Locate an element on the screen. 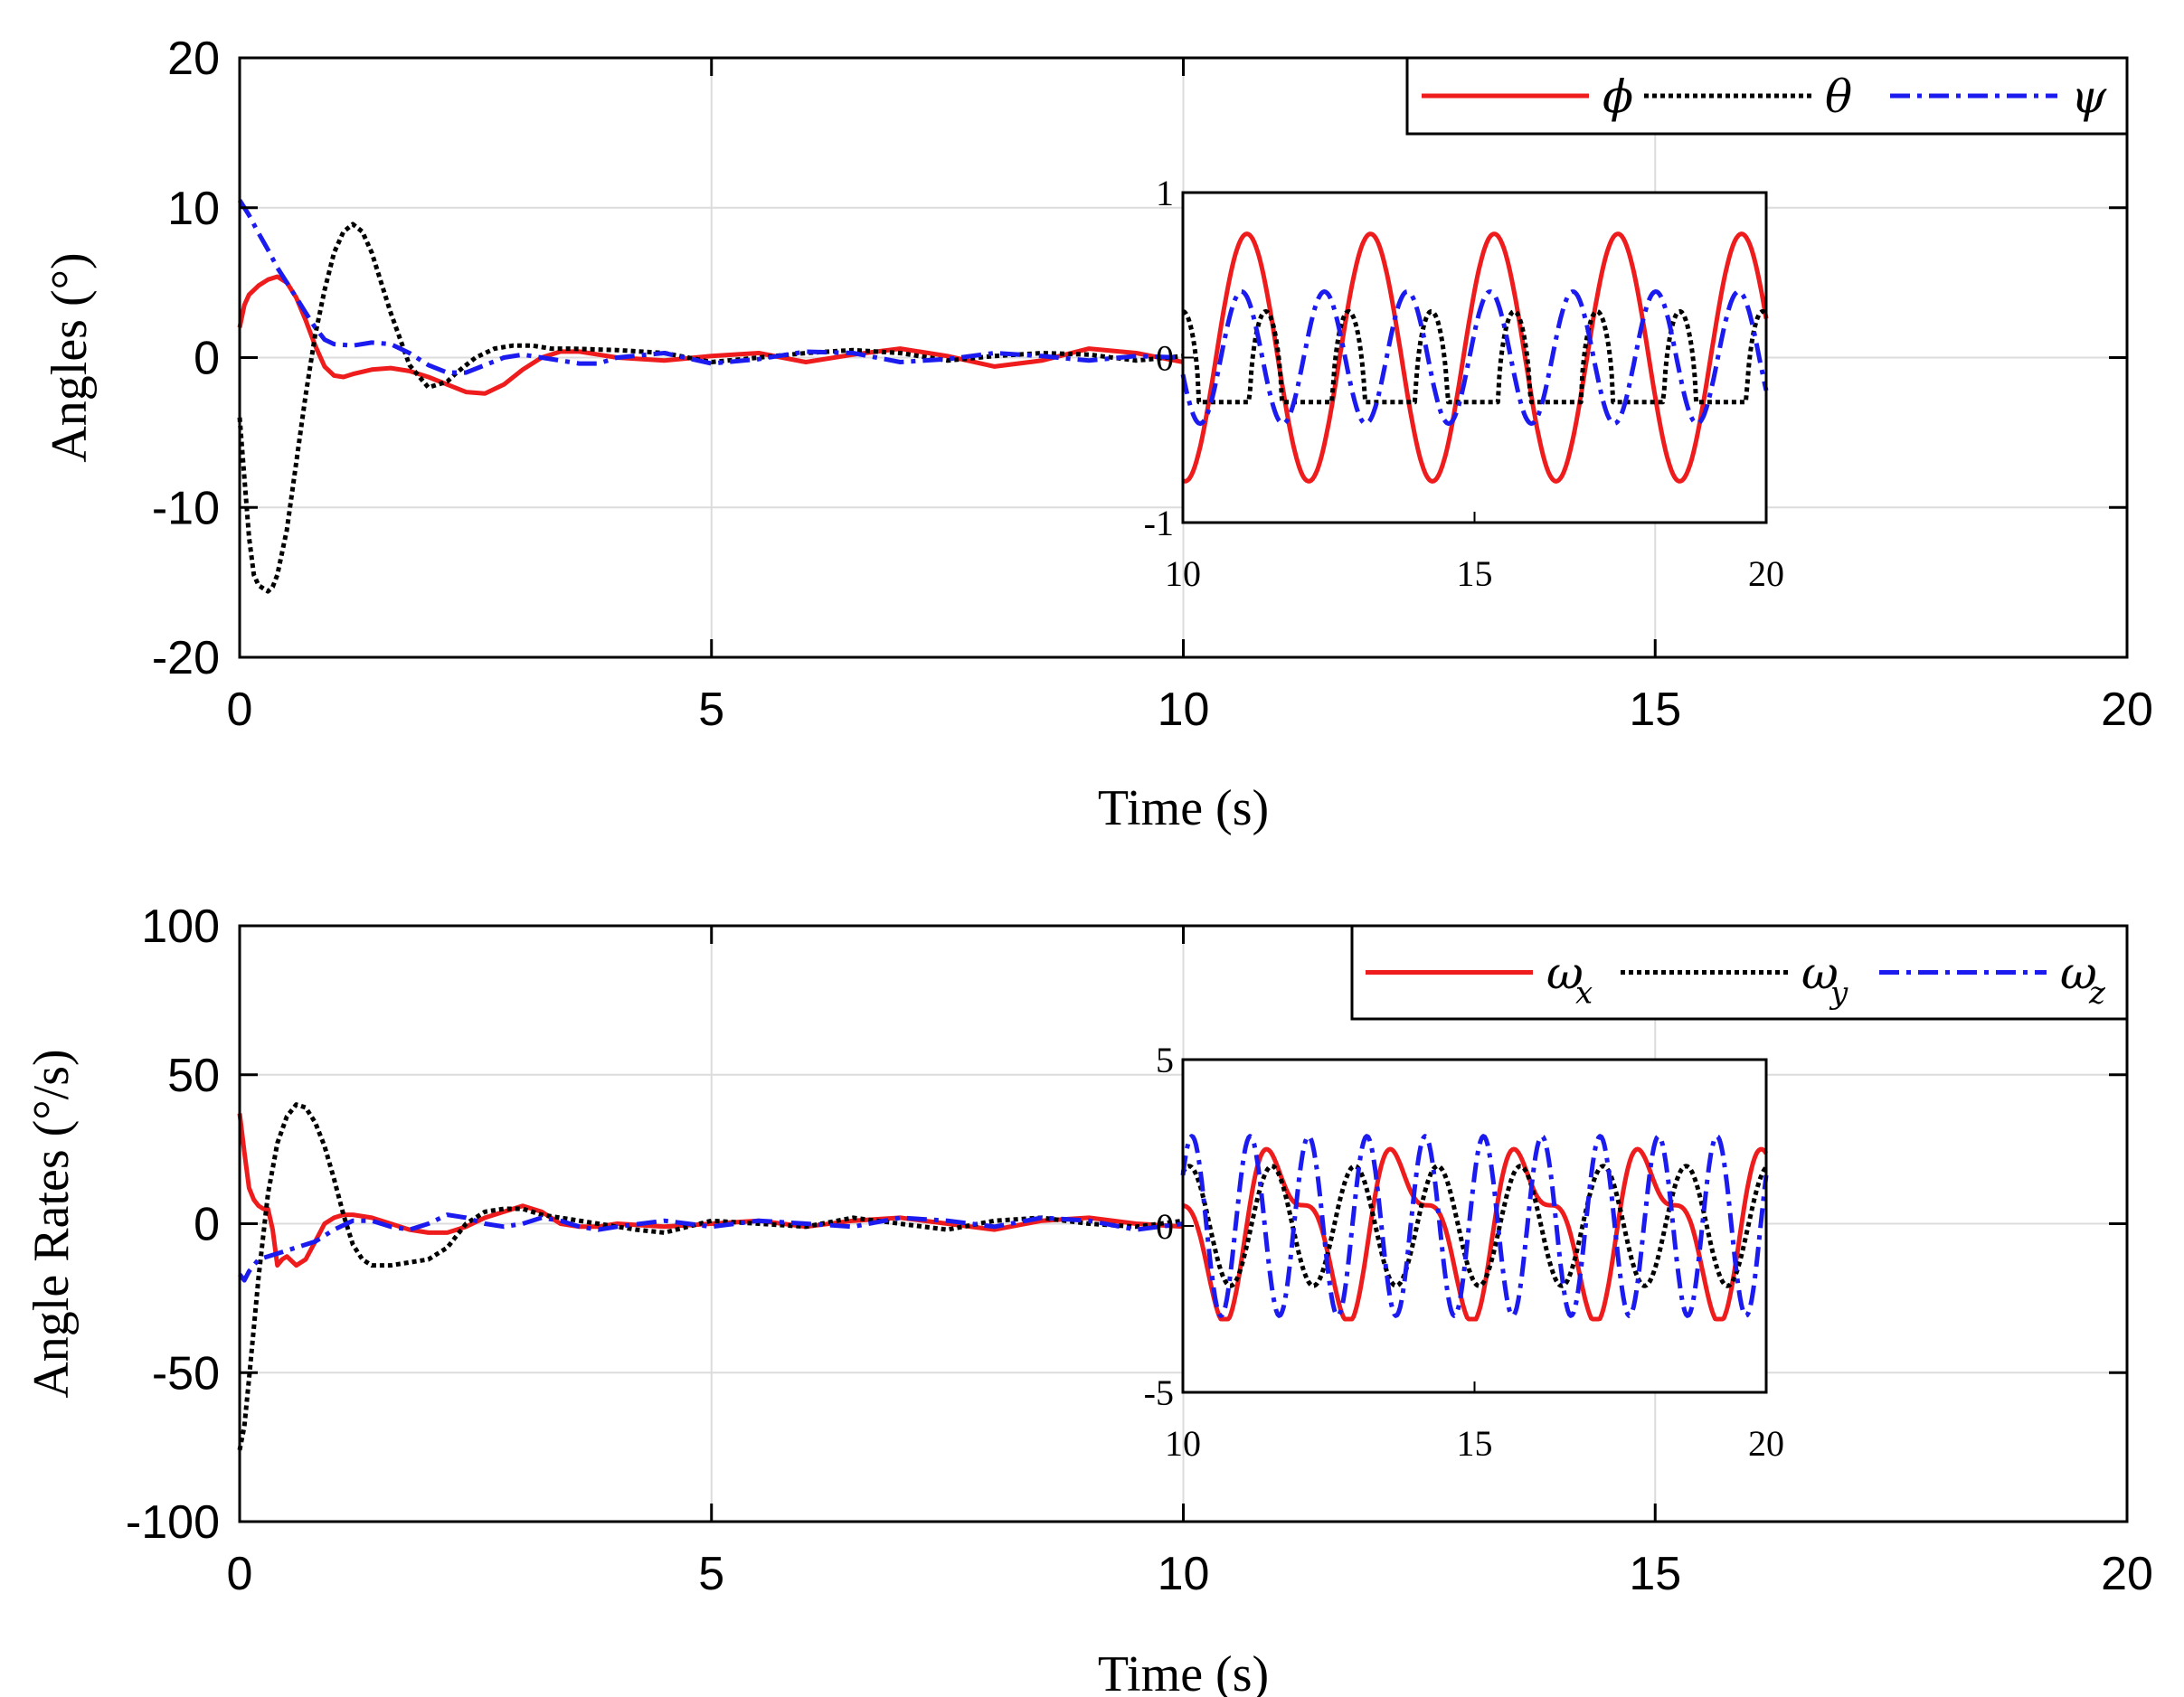  legend-label-0: ω is located at coordinates (1565, 973).